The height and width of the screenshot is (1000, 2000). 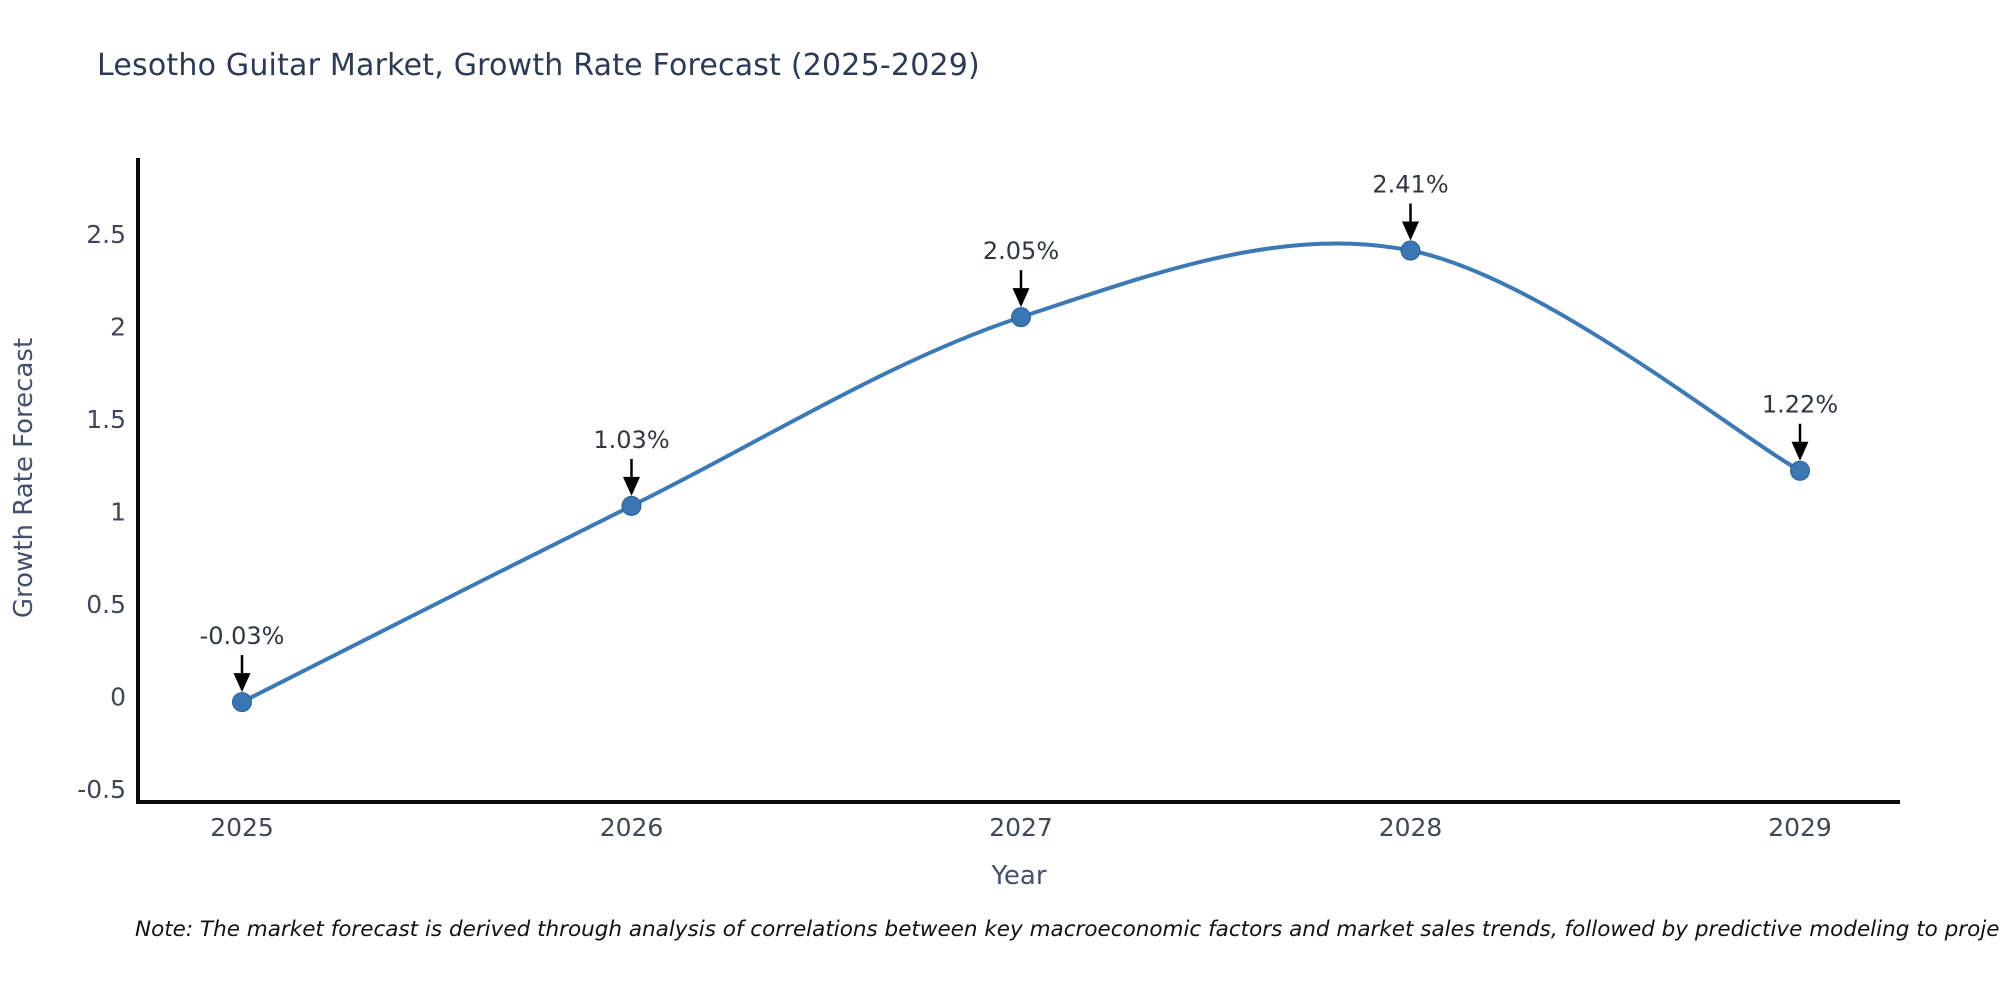 I want to click on y-tick-label: 1.5, so click(x=106, y=419).